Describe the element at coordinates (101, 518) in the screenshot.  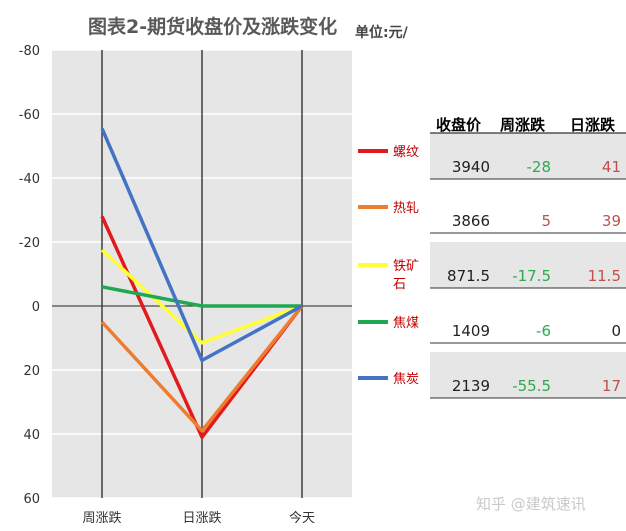
I see `x-tick-label: 周涨跌` at that location.